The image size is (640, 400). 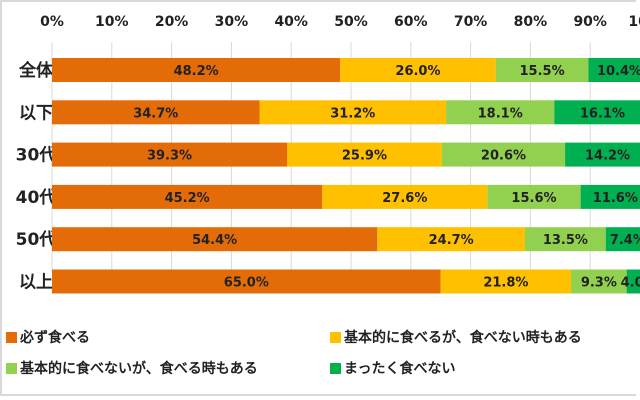 I want to click on data-label-1-0: 34.7%, so click(x=155, y=113).